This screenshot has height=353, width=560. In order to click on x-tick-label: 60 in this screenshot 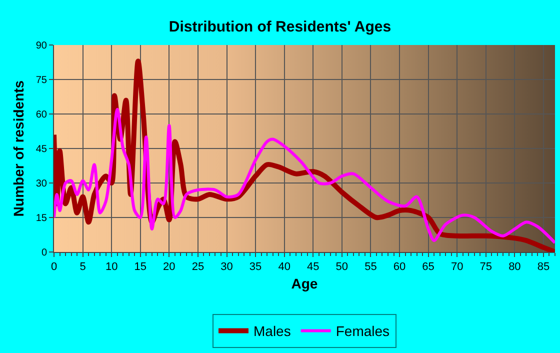, I will do `click(399, 267)`.